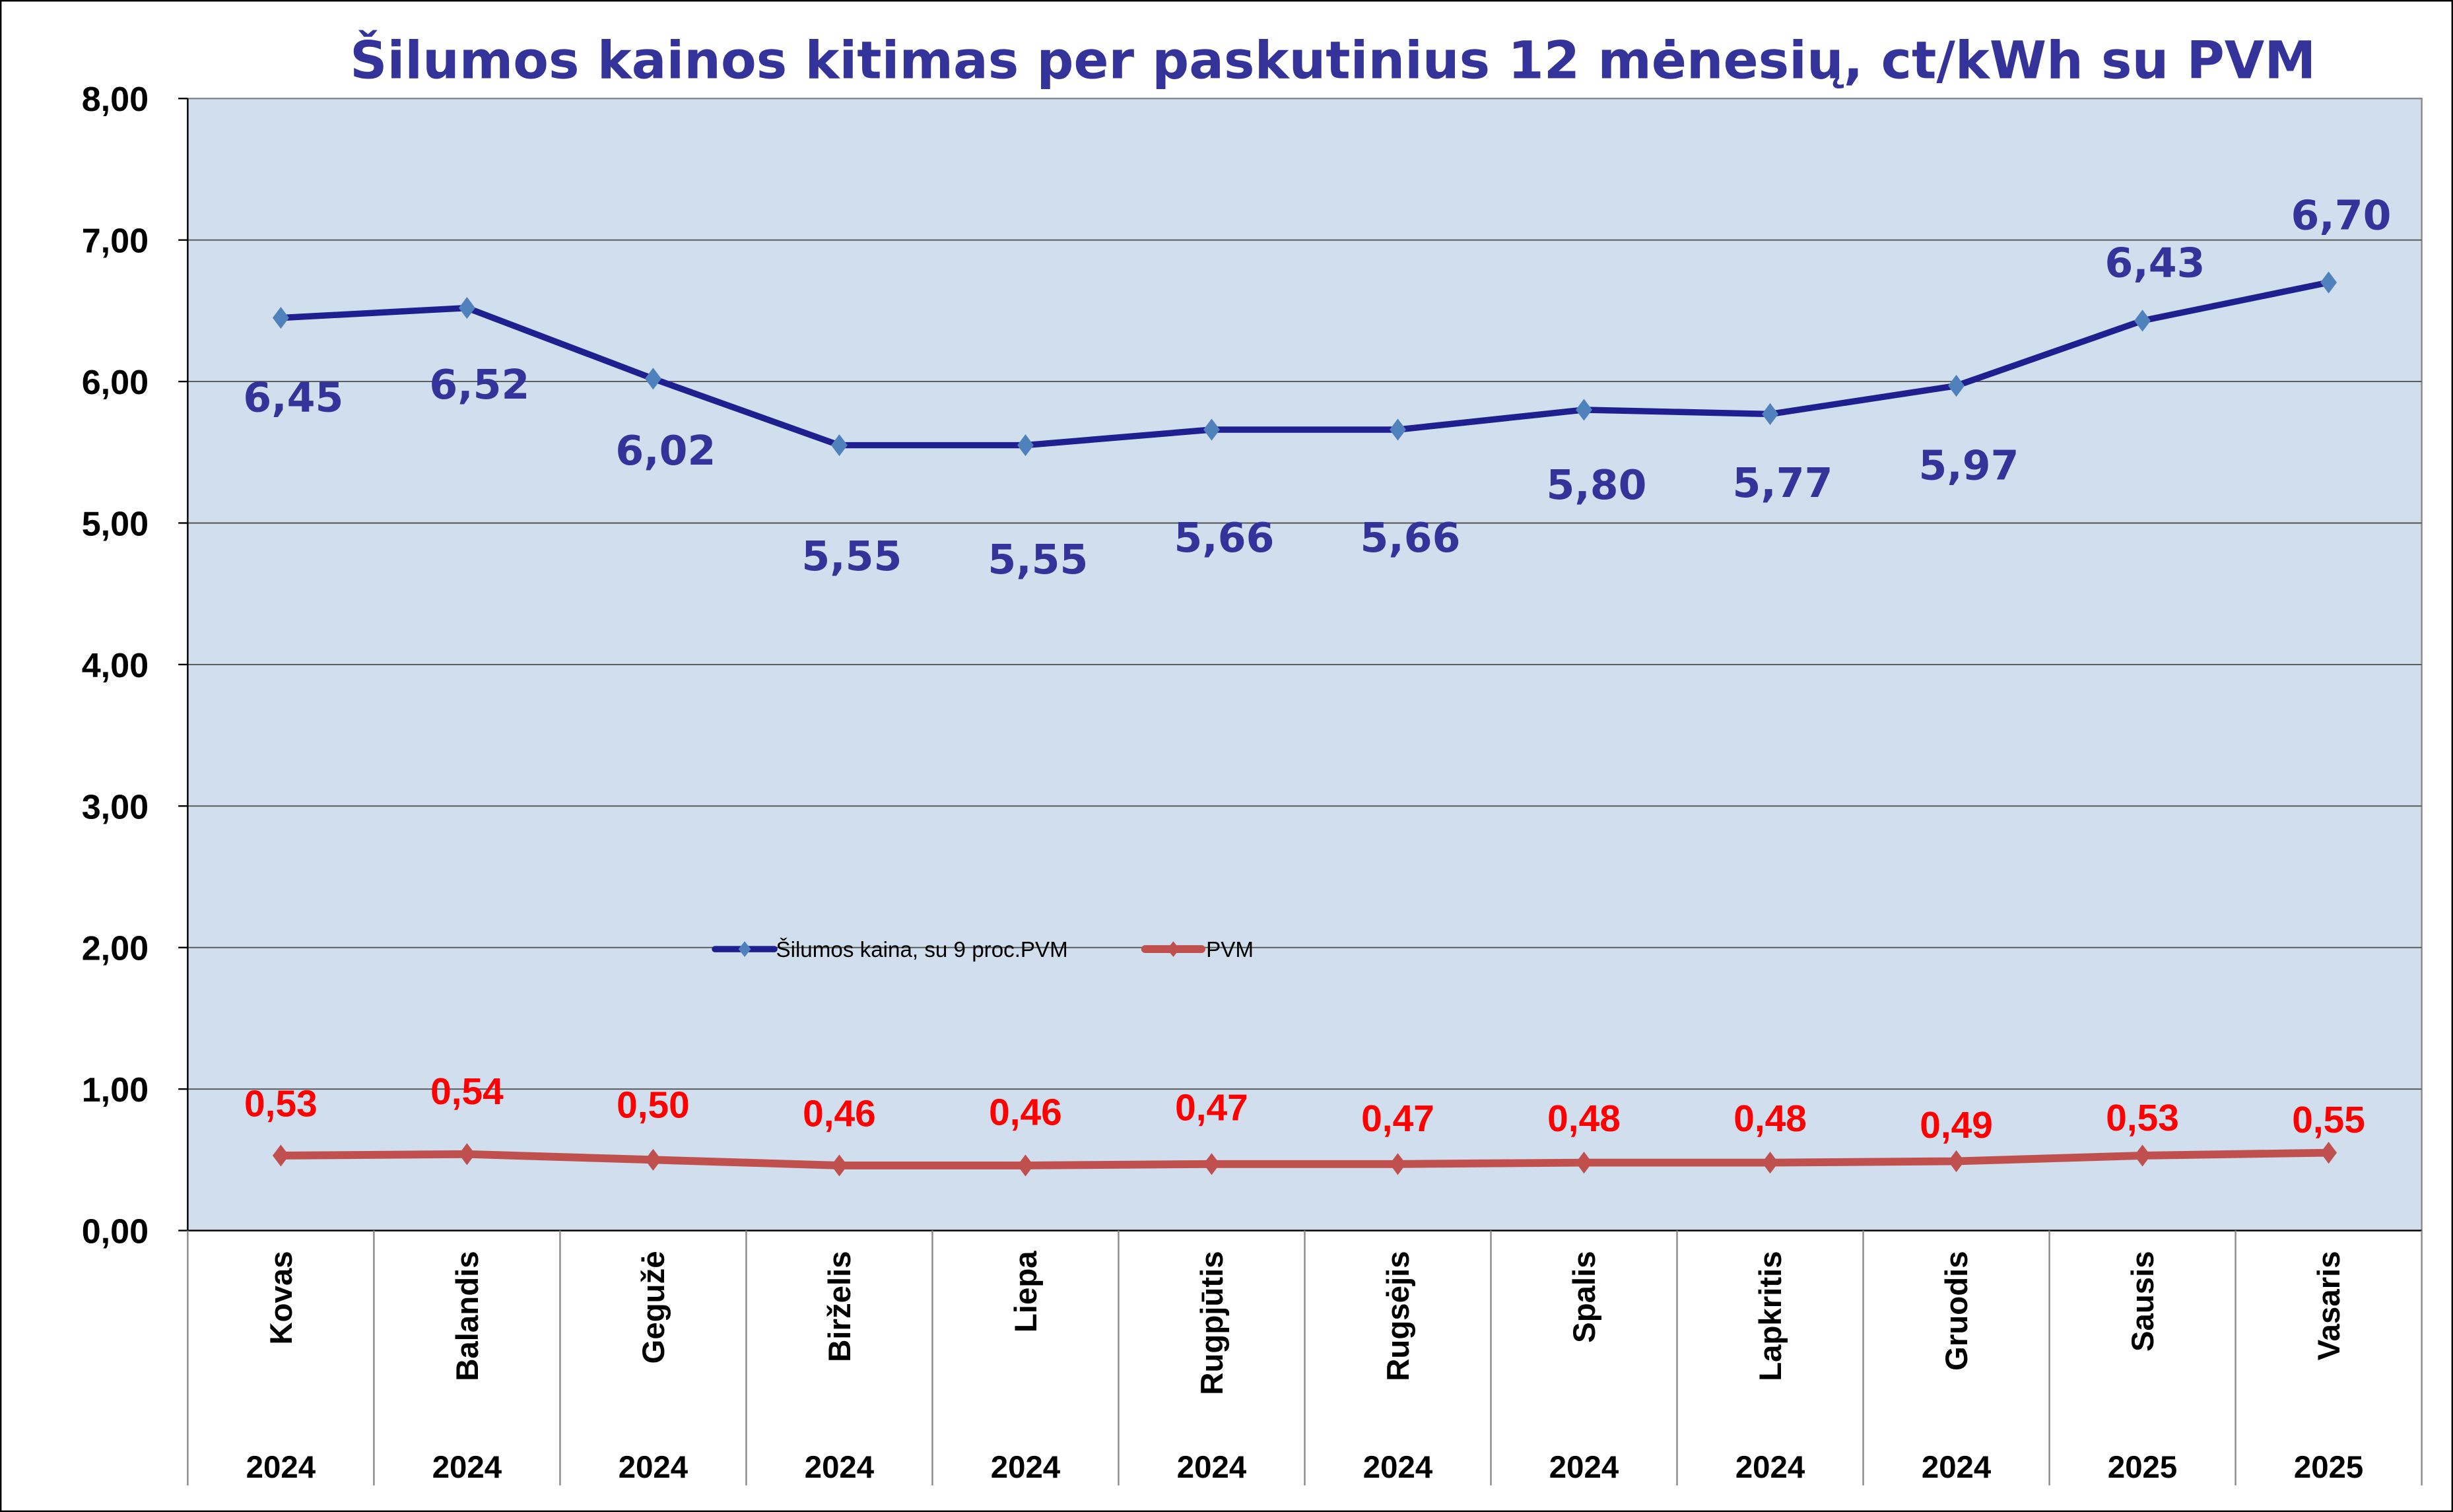 This screenshot has height=1512, width=2453. What do you see at coordinates (840, 1306) in the screenshot?
I see `x-category-label: Birželis` at bounding box center [840, 1306].